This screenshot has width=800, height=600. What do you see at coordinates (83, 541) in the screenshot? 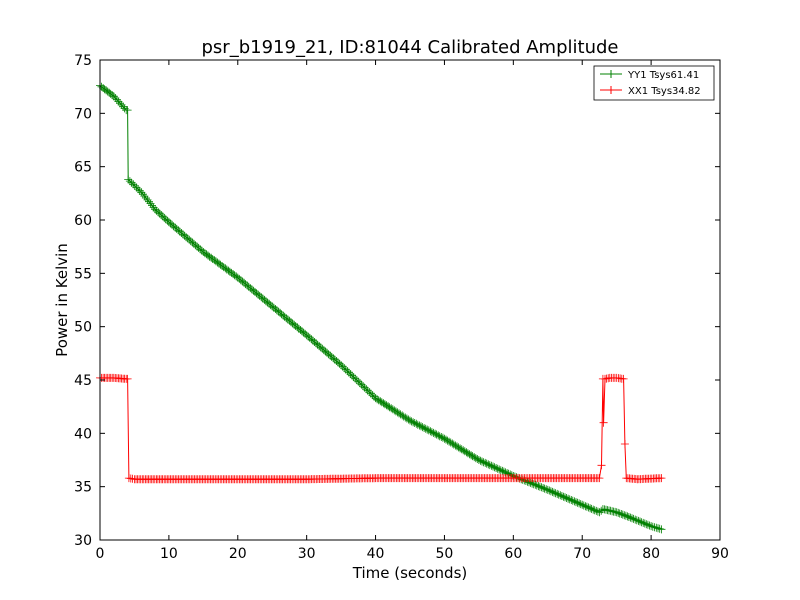
I see `y-tick-label: 30` at bounding box center [83, 541].